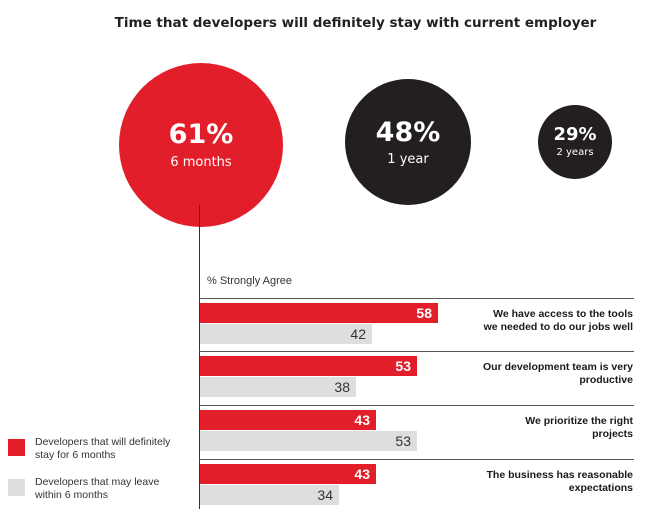 The height and width of the screenshot is (509, 646). What do you see at coordinates (97, 482) in the screenshot?
I see `legend-line: Developers that may leave` at bounding box center [97, 482].